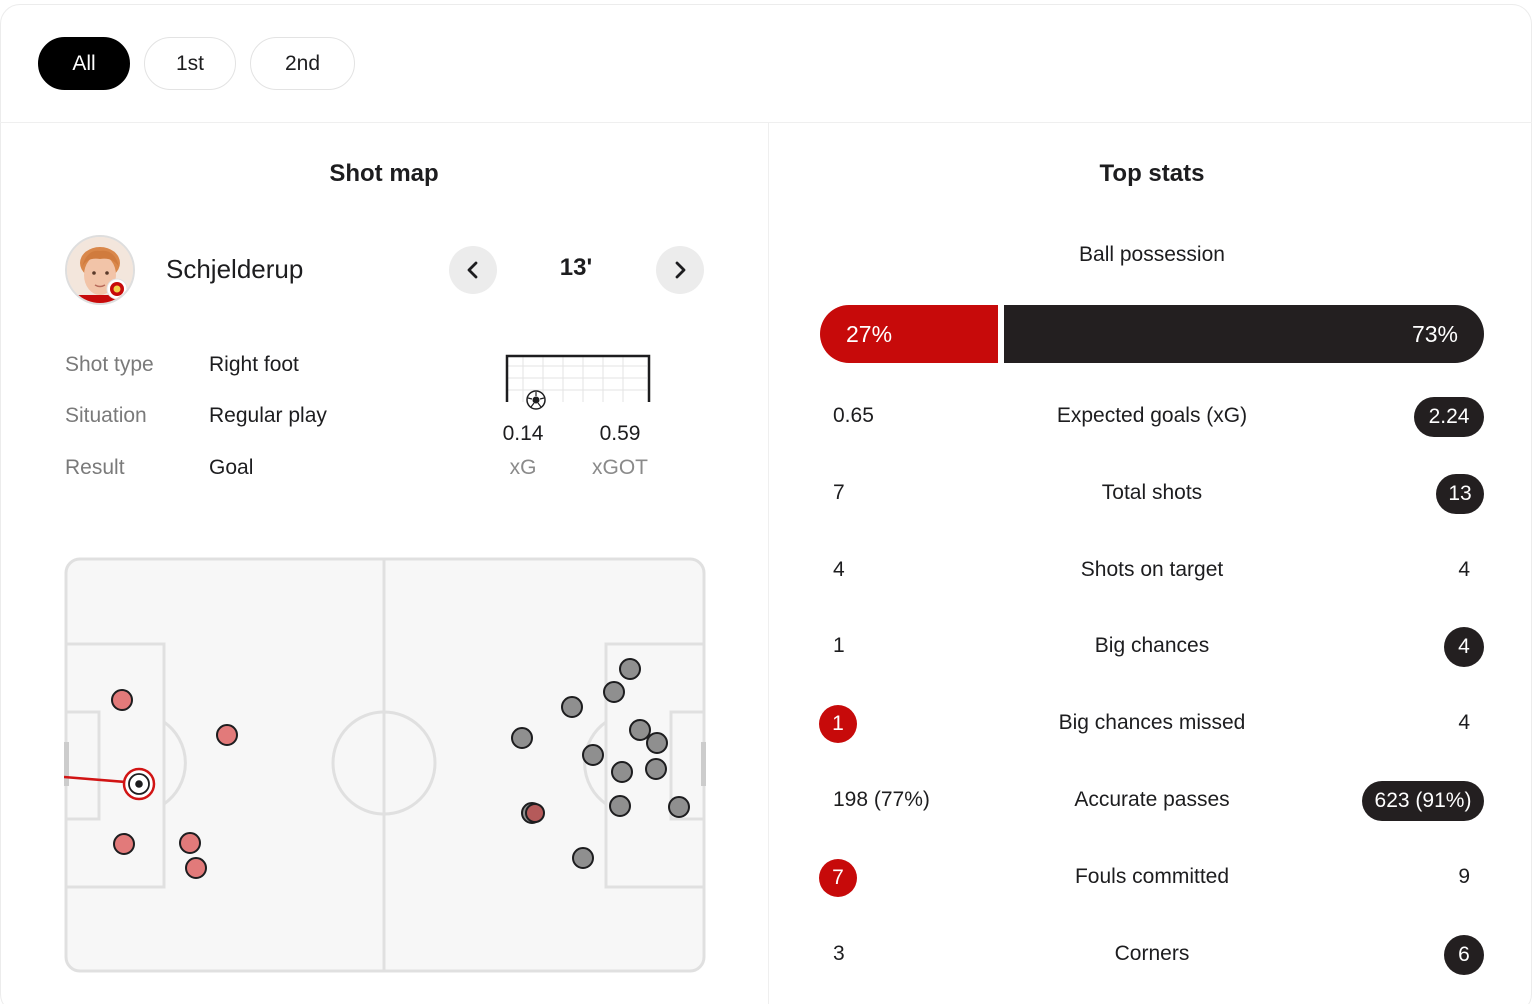  I want to click on shot-type-value: Right foot, so click(254, 364).